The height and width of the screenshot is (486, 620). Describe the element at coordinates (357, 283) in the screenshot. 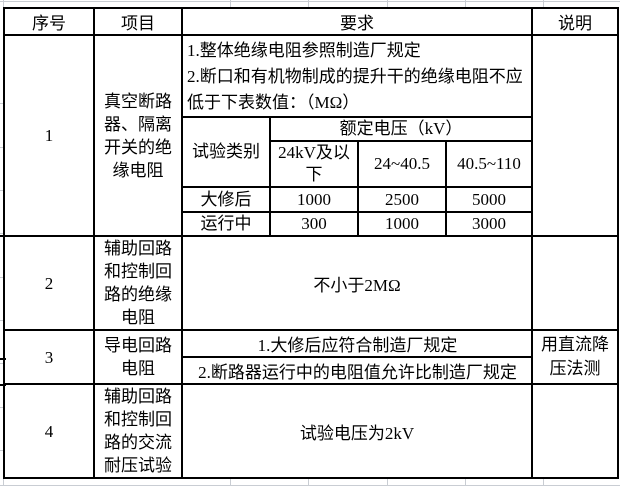

I see `row2-requirement: 不小于2MΩ` at that location.